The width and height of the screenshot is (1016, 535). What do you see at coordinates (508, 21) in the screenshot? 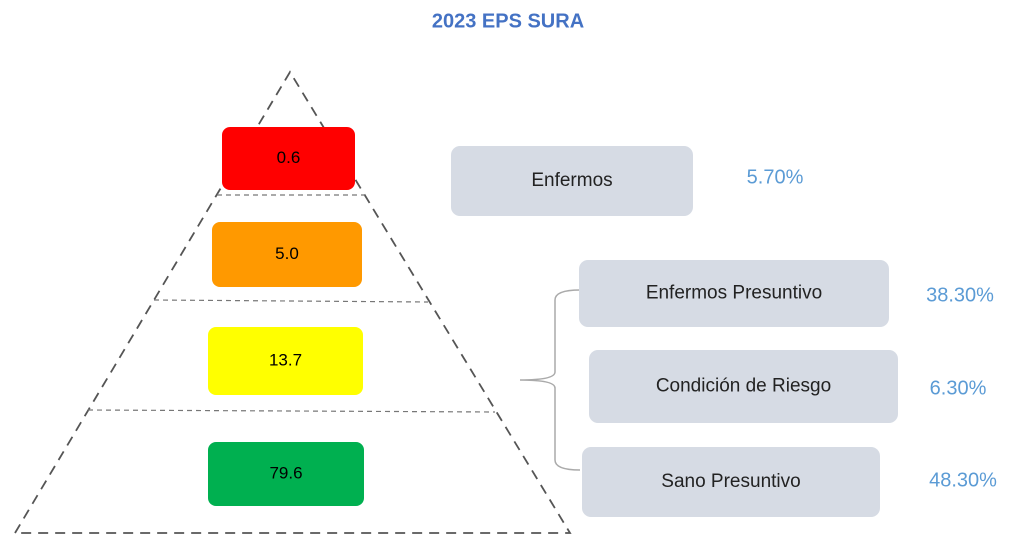
I see `title: 2023 EPS SURA` at bounding box center [508, 21].